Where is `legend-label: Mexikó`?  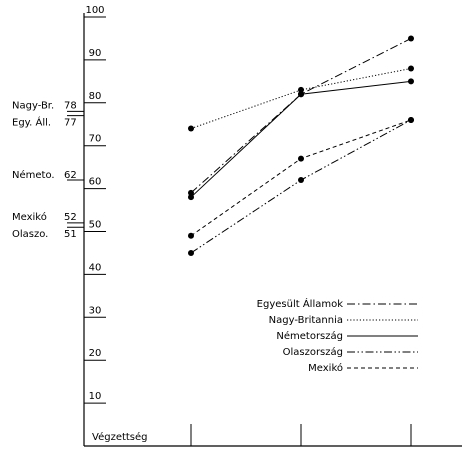 legend-label: Mexikó is located at coordinates (325, 368).